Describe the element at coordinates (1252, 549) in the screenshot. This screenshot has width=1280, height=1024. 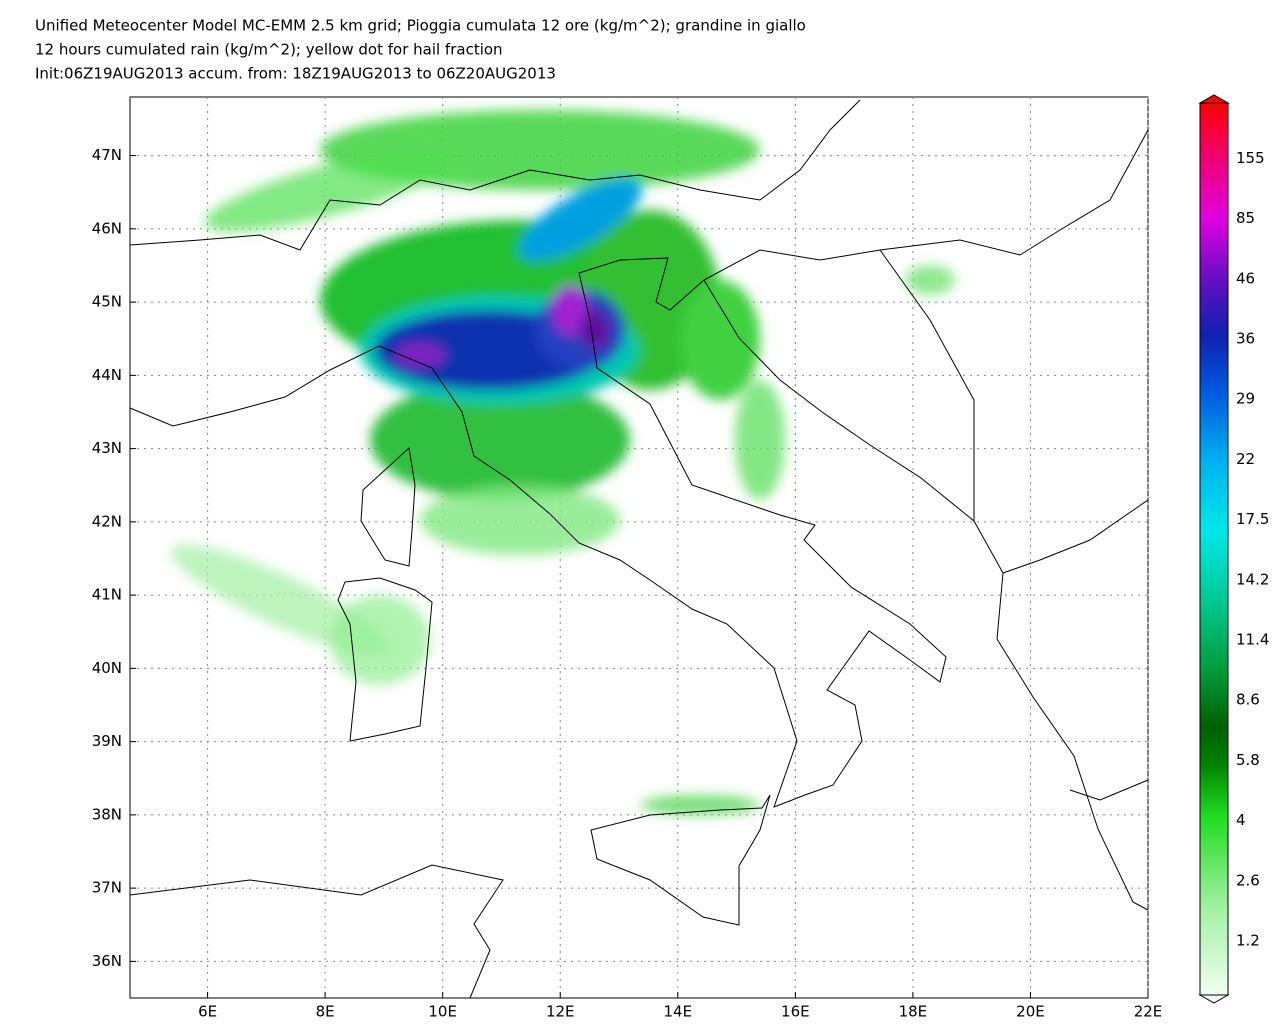
I see `colorbar-labels: 1.2 2.6 4 5.8 8.6 11.4 14.2 17.5 22 29 36 46 85 155` at that location.